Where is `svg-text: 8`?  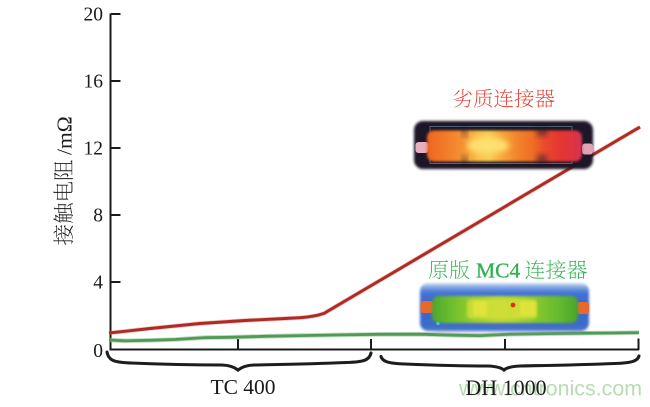 svg-text: 8 is located at coordinates (98, 216).